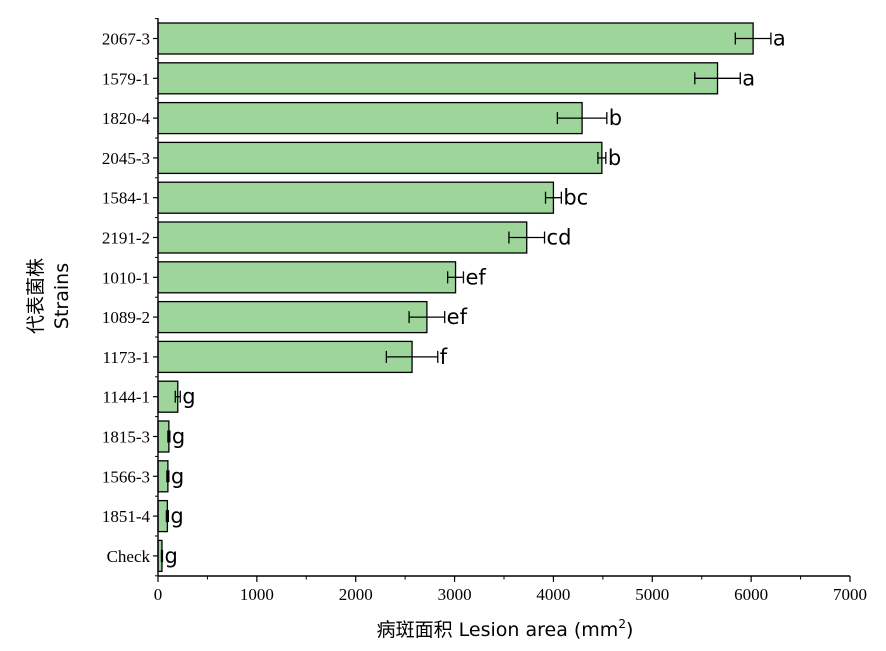 Image resolution: width=886 pixels, height=651 pixels. What do you see at coordinates (748, 78) in the screenshot?
I see `significance-label-1579-1: a` at bounding box center [748, 78].